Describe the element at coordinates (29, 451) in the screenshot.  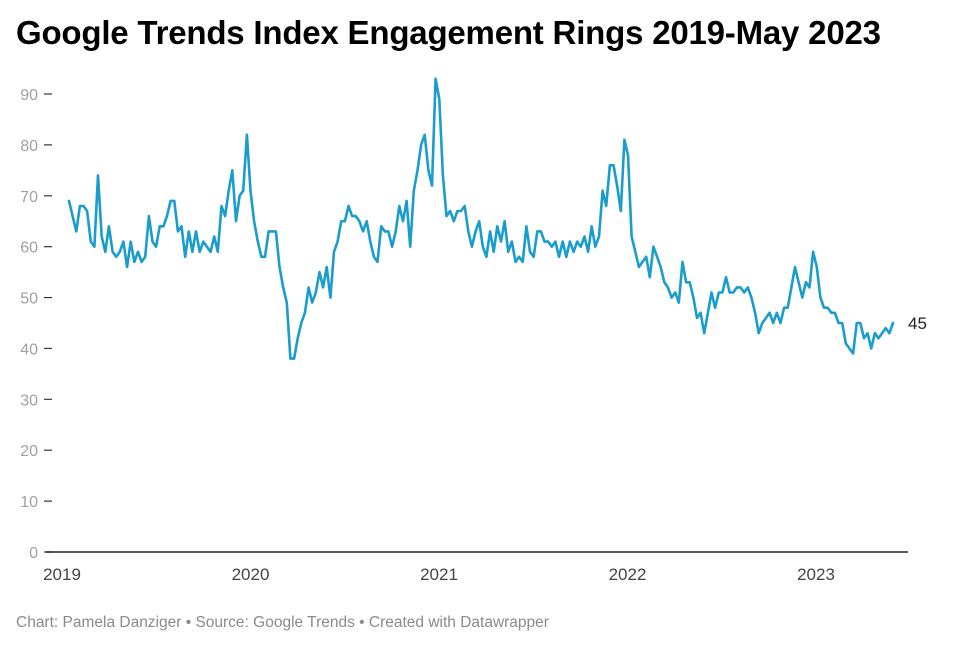
I see `y-tick-label: 20` at that location.